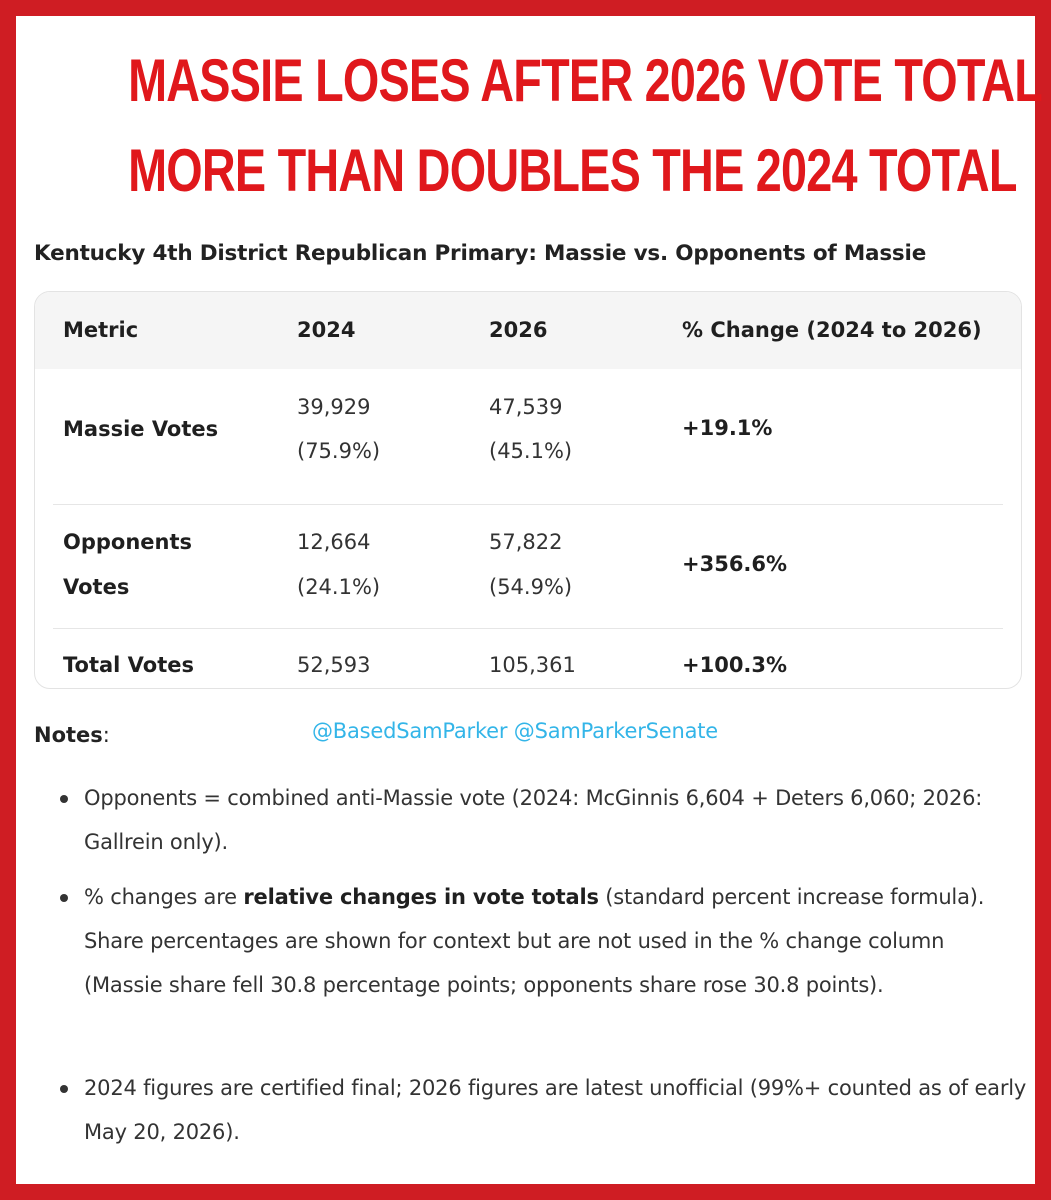 The height and width of the screenshot is (1200, 1051). I want to click on row-metric: Opponents, so click(128, 542).